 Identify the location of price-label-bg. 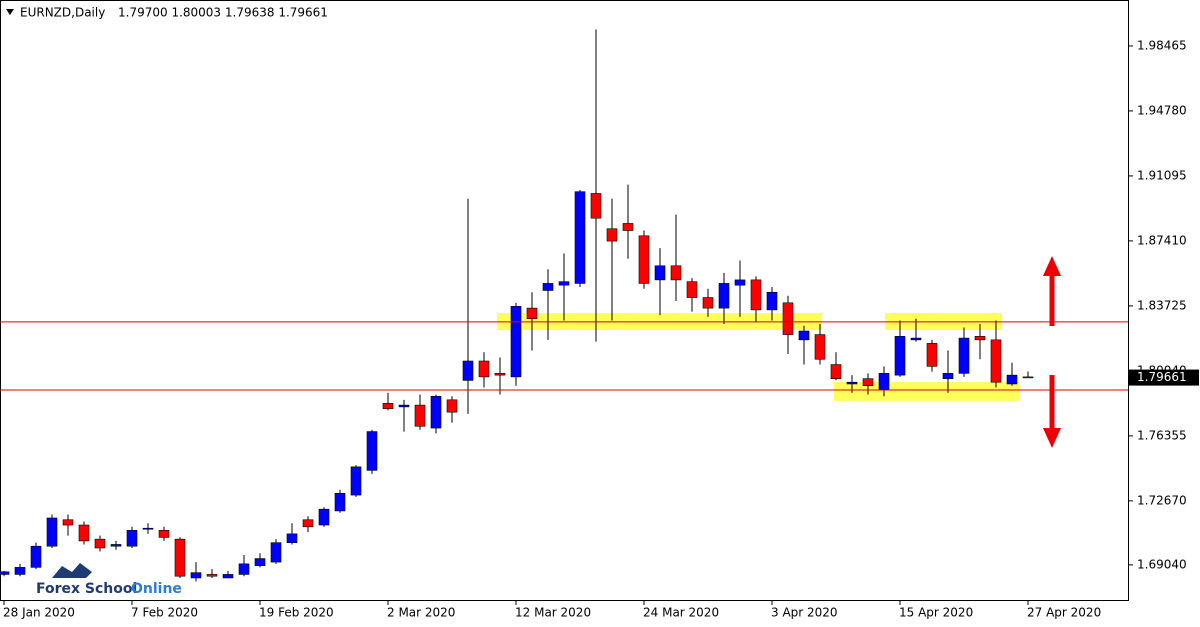
(1164, 377).